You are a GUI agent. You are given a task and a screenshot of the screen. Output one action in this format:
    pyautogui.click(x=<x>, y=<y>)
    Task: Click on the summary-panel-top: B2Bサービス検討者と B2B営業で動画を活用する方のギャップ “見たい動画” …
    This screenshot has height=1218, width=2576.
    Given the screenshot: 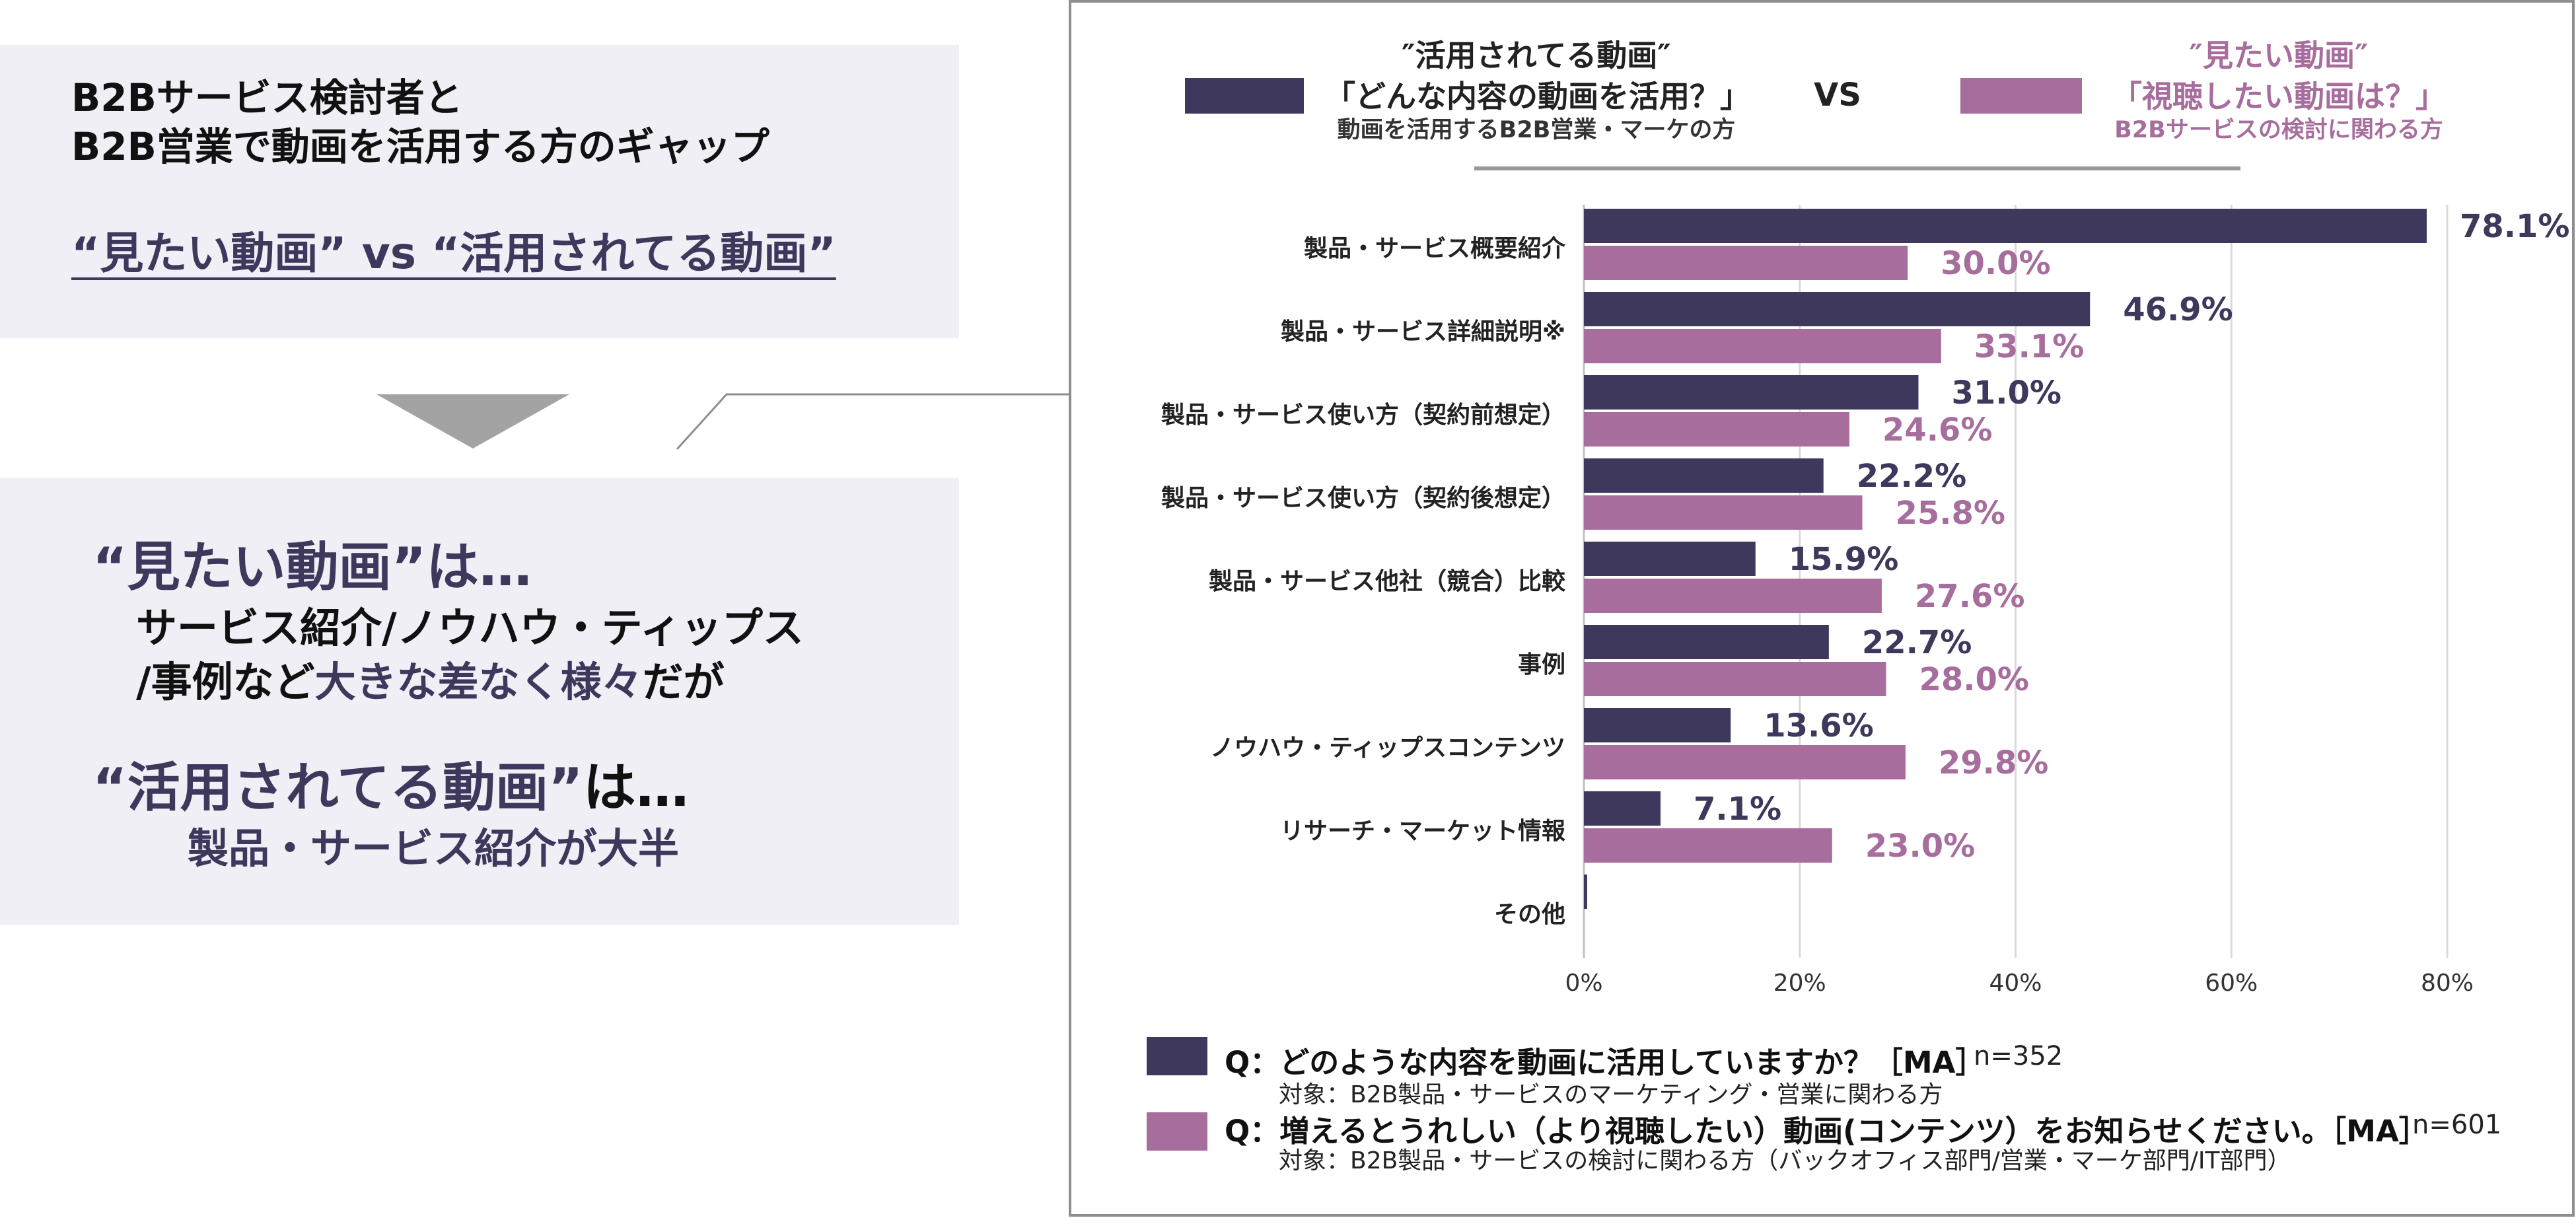 What is the action you would take?
    pyautogui.click(x=480, y=191)
    